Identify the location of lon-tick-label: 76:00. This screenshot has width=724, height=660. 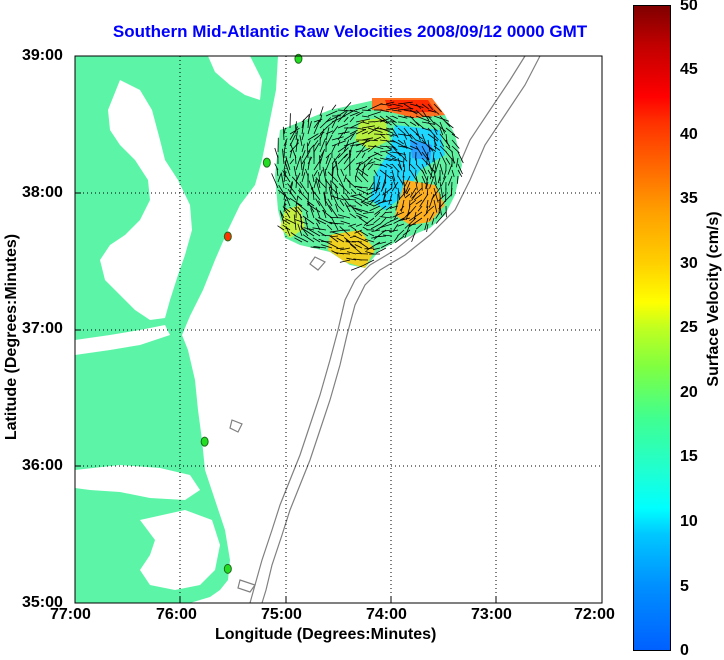
(176, 615).